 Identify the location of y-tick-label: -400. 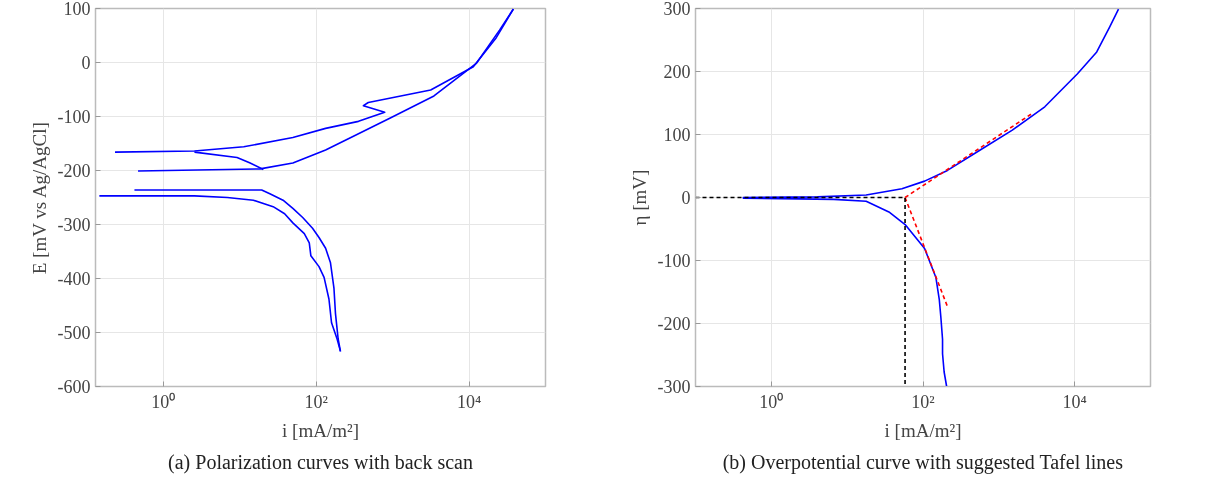
(74, 279).